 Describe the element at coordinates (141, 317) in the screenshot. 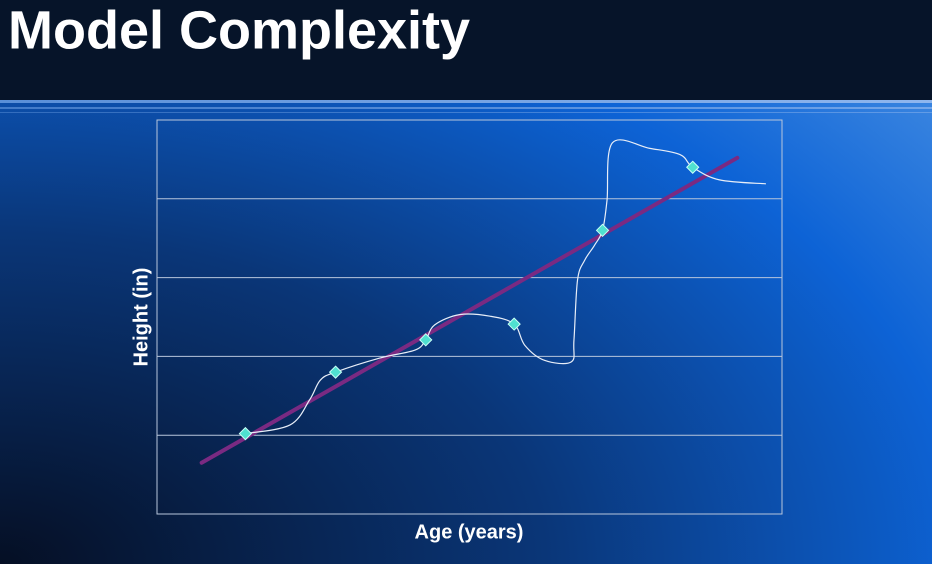

I see `y-axis-label: Height (in)` at that location.